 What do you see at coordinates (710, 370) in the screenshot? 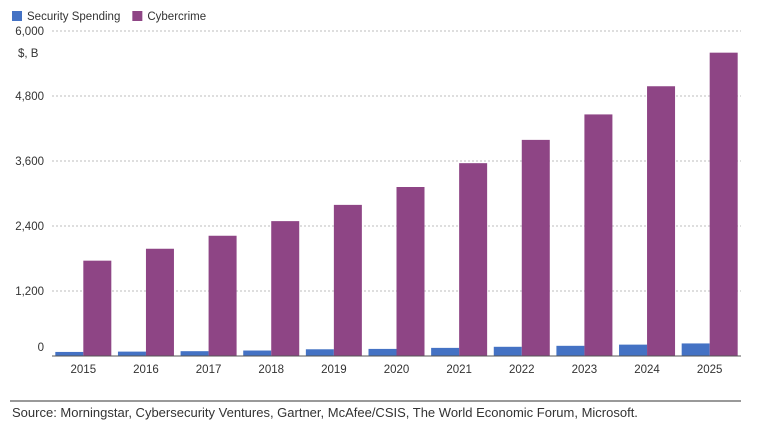
I see `x-tick-label: 2025` at bounding box center [710, 370].